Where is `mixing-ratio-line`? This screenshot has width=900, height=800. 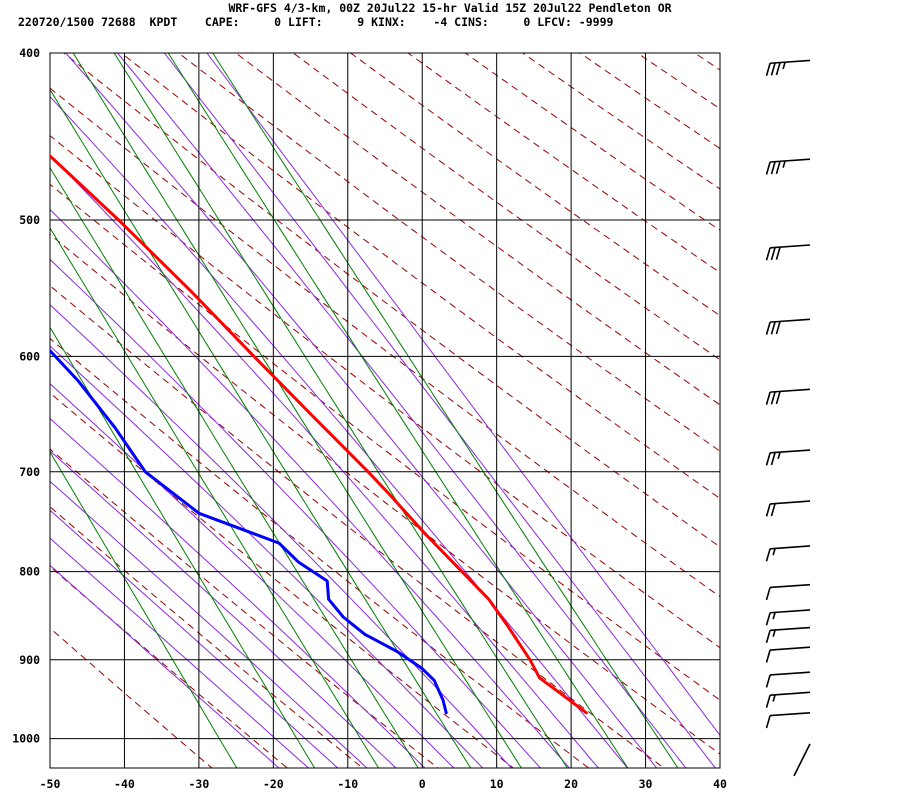 mixing-ratio-line is located at coordinates (144, 609).